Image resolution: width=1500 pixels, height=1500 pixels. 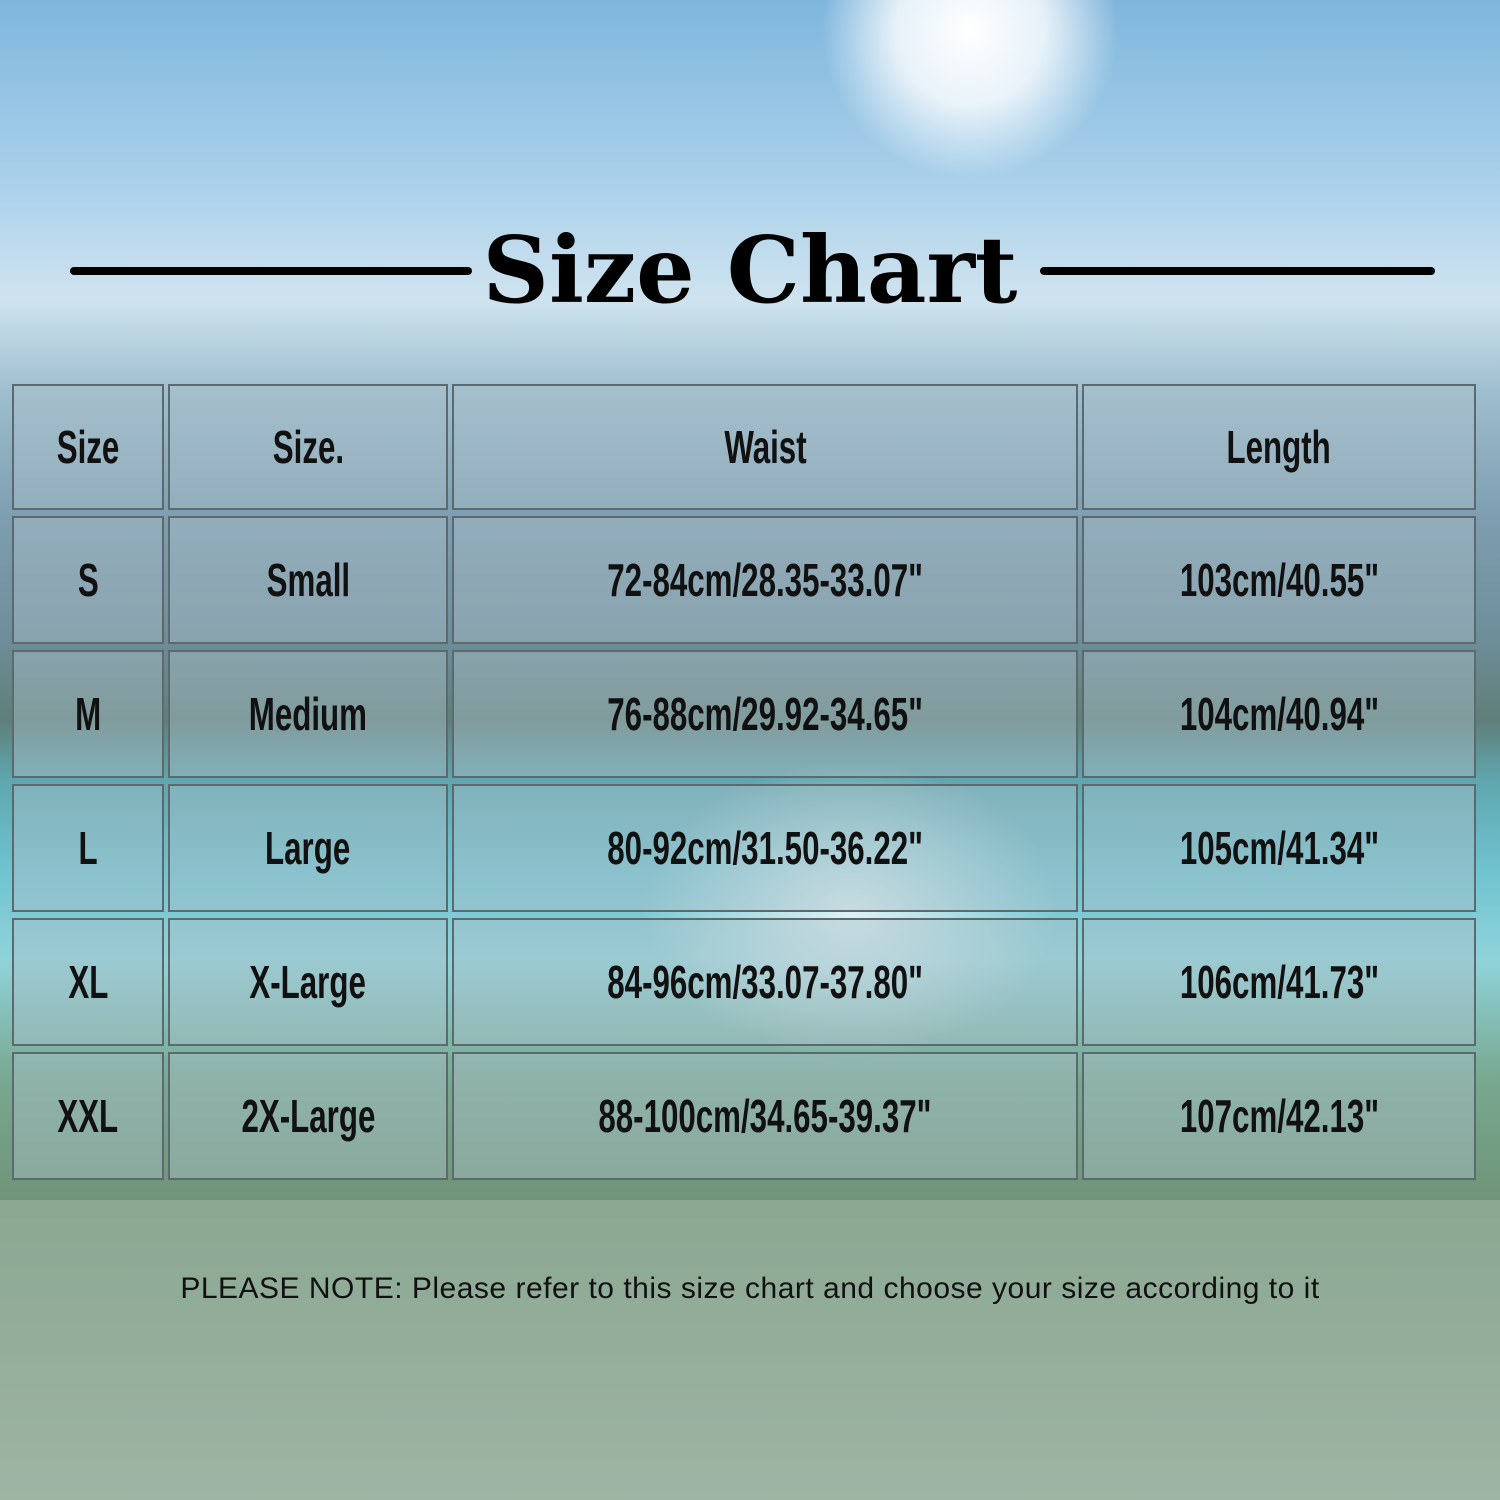 I want to click on size-code-value: XXL, so click(x=88, y=1116).